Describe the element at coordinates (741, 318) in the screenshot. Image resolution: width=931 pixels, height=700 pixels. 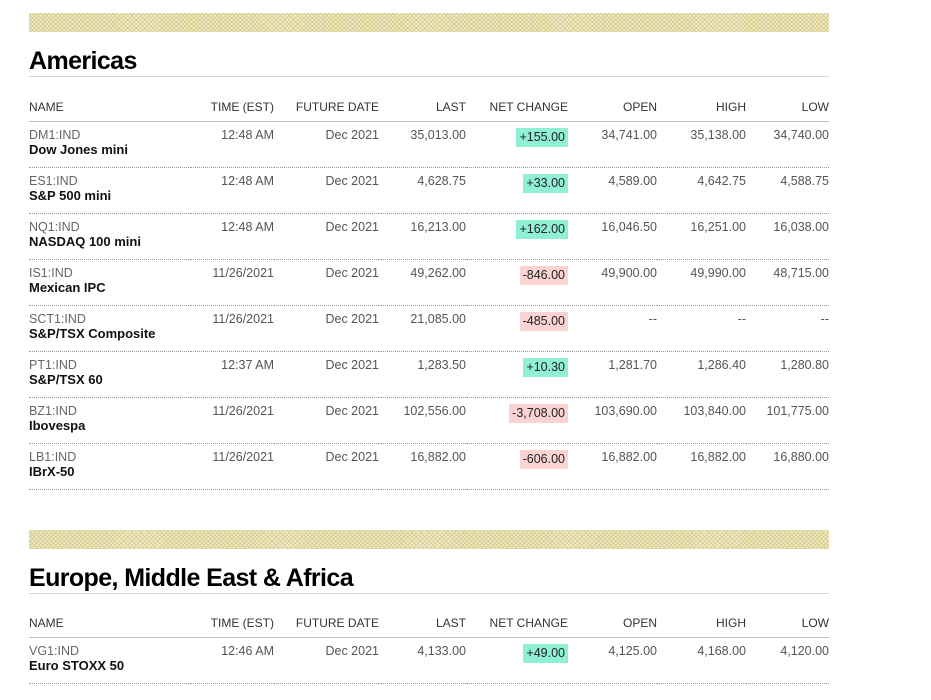
I see `high-cell: --` at that location.